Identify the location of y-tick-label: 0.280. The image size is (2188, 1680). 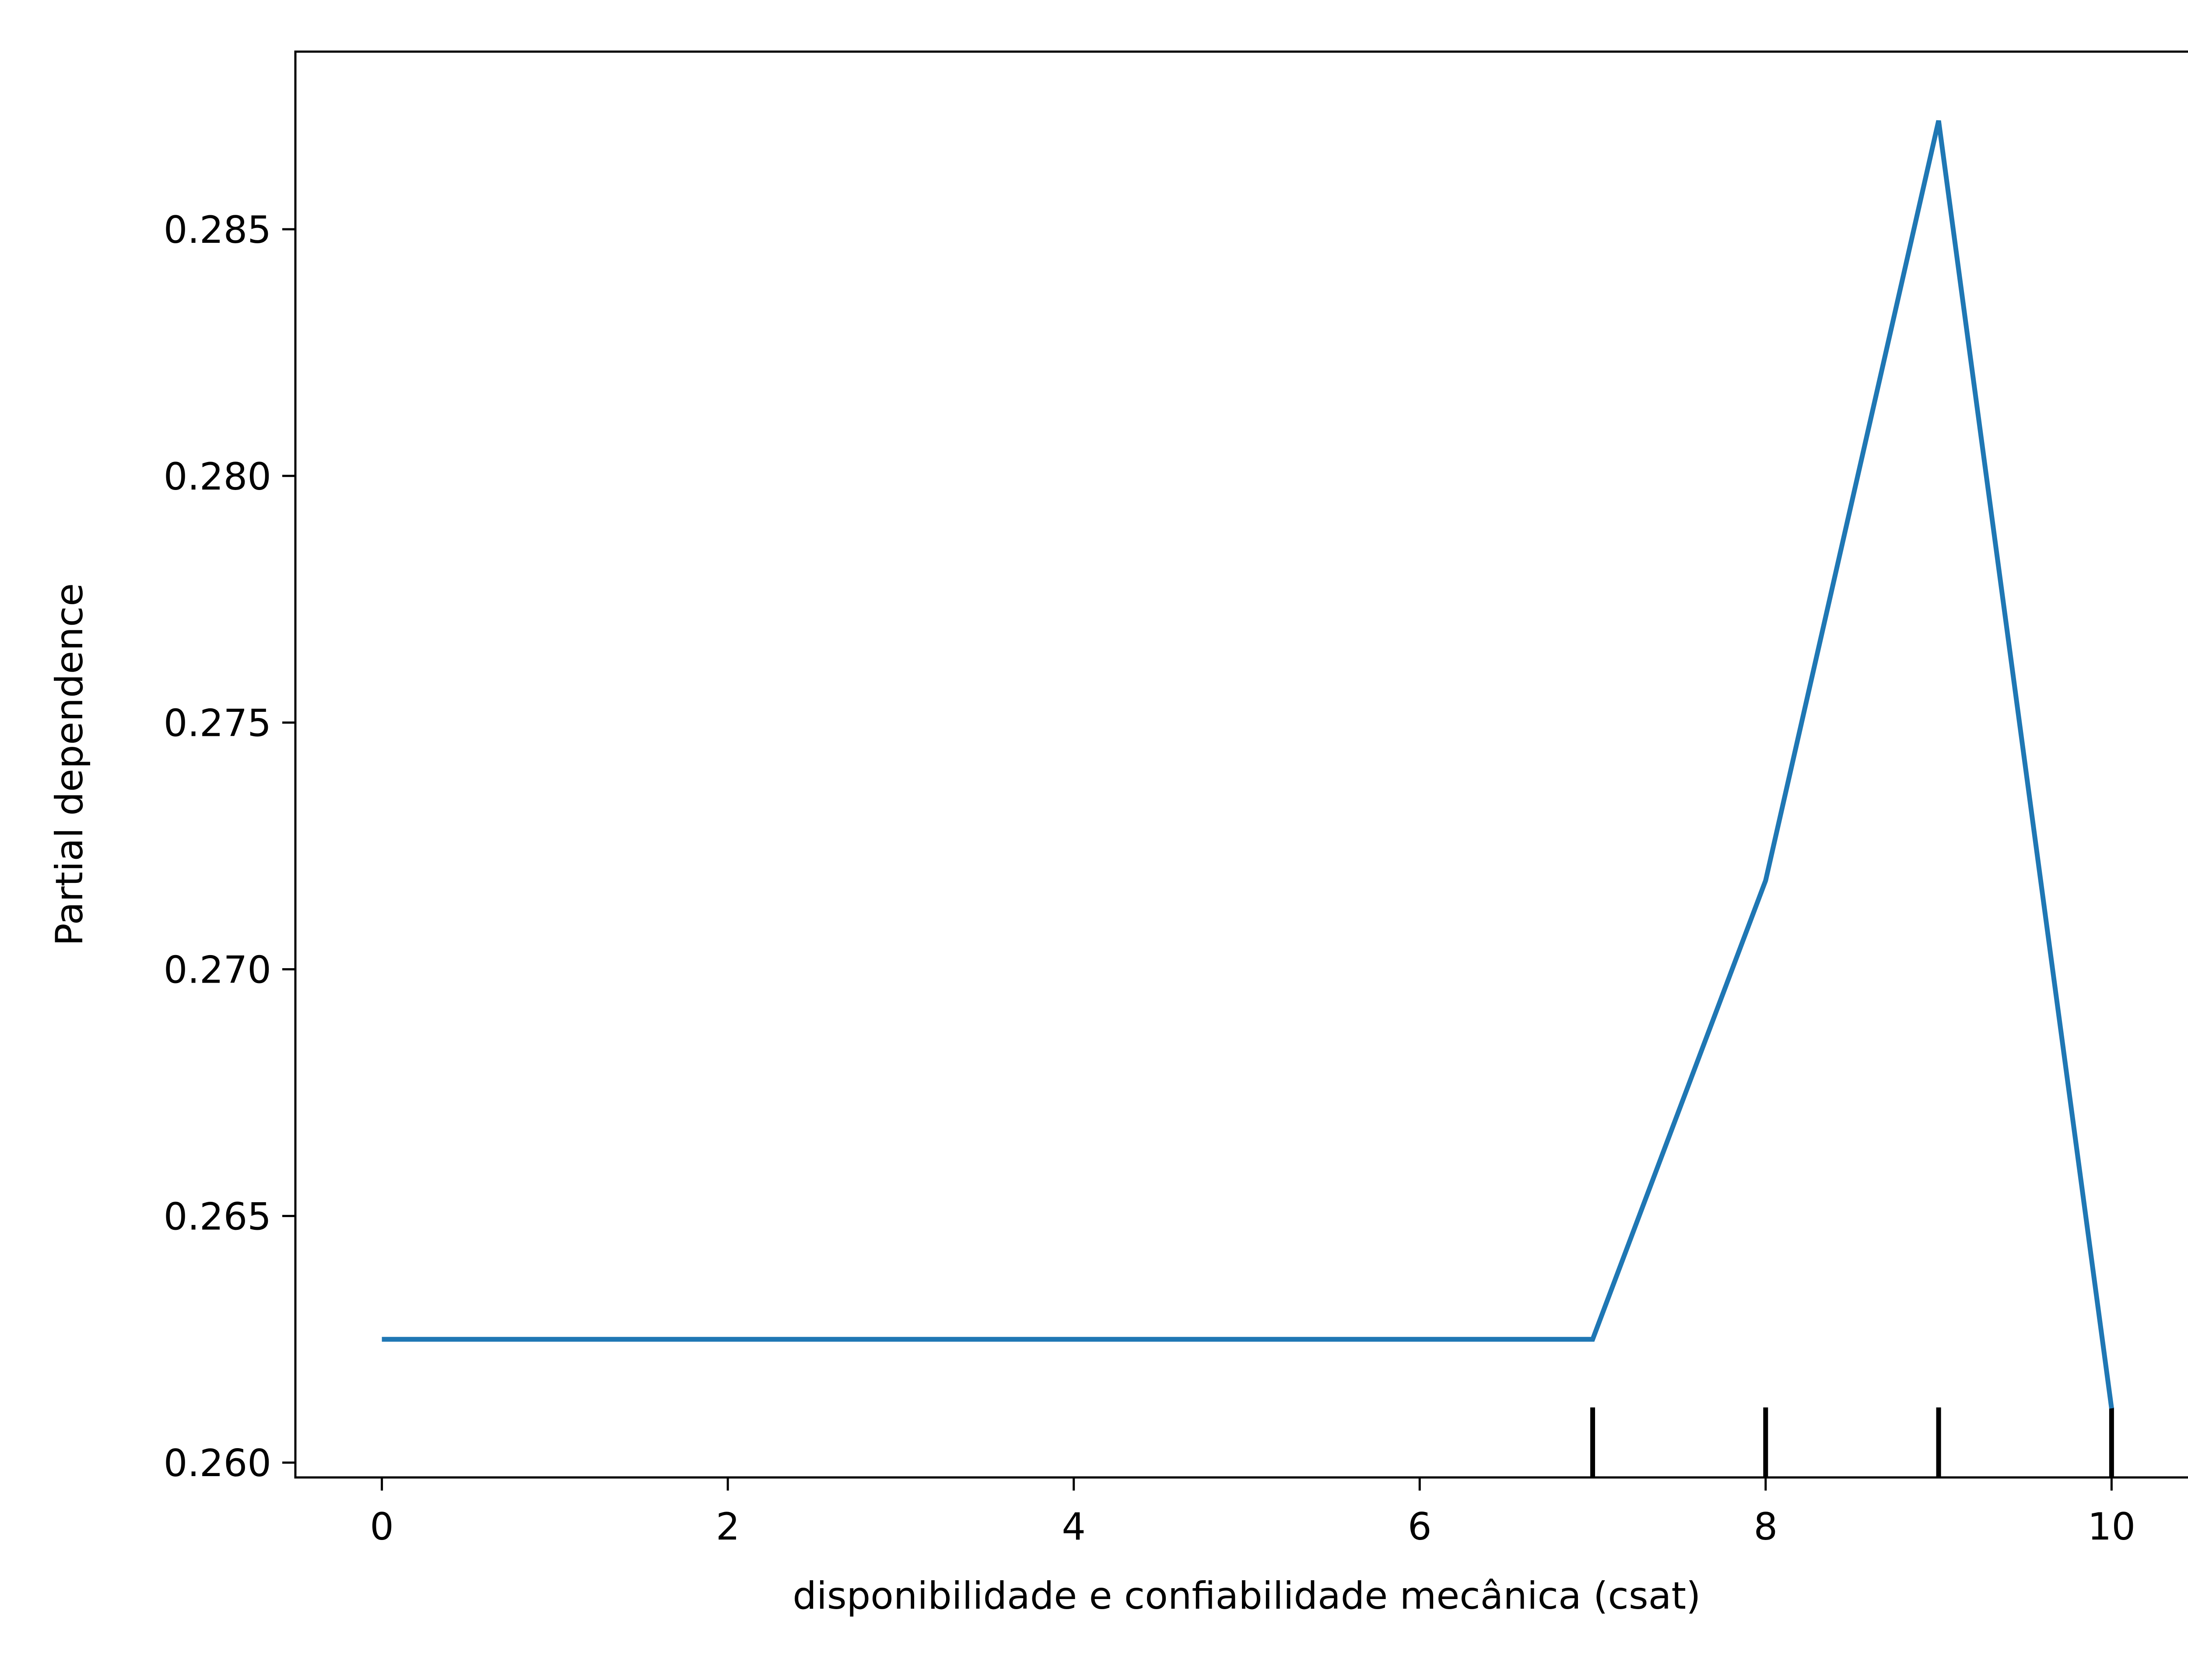
(217, 477).